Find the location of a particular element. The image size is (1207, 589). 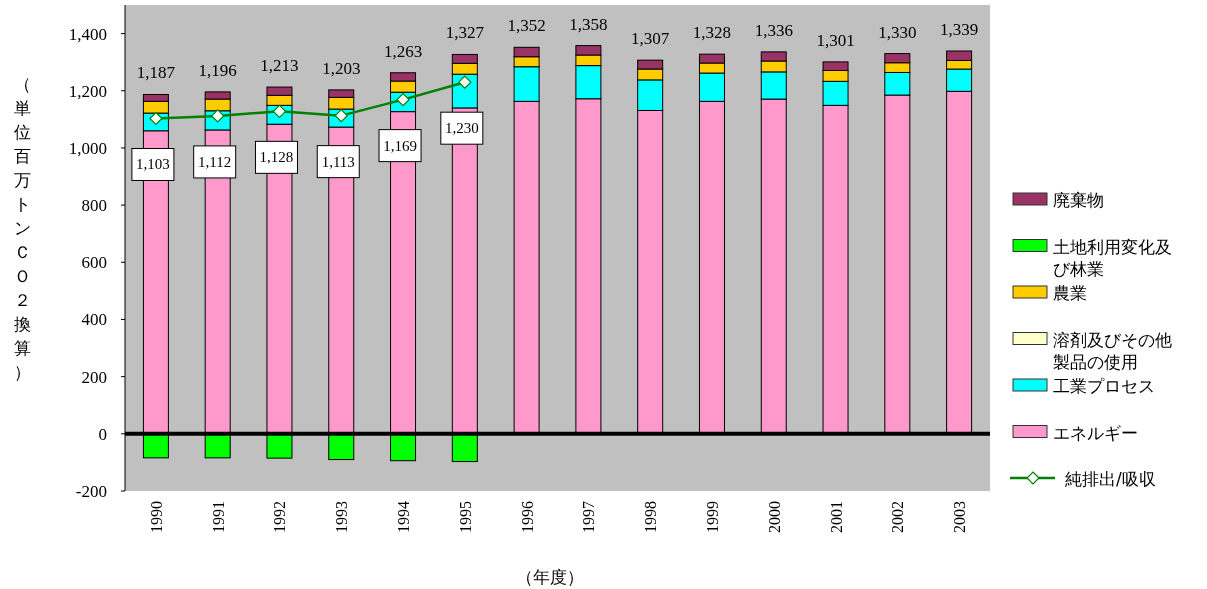

annotation: 1,301 is located at coordinates (835, 40).